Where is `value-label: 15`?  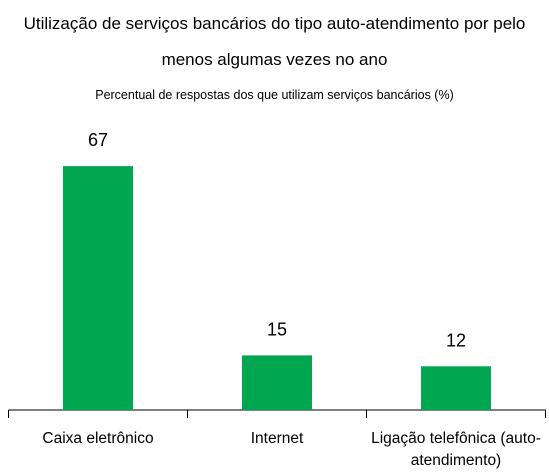 value-label: 15 is located at coordinates (277, 329).